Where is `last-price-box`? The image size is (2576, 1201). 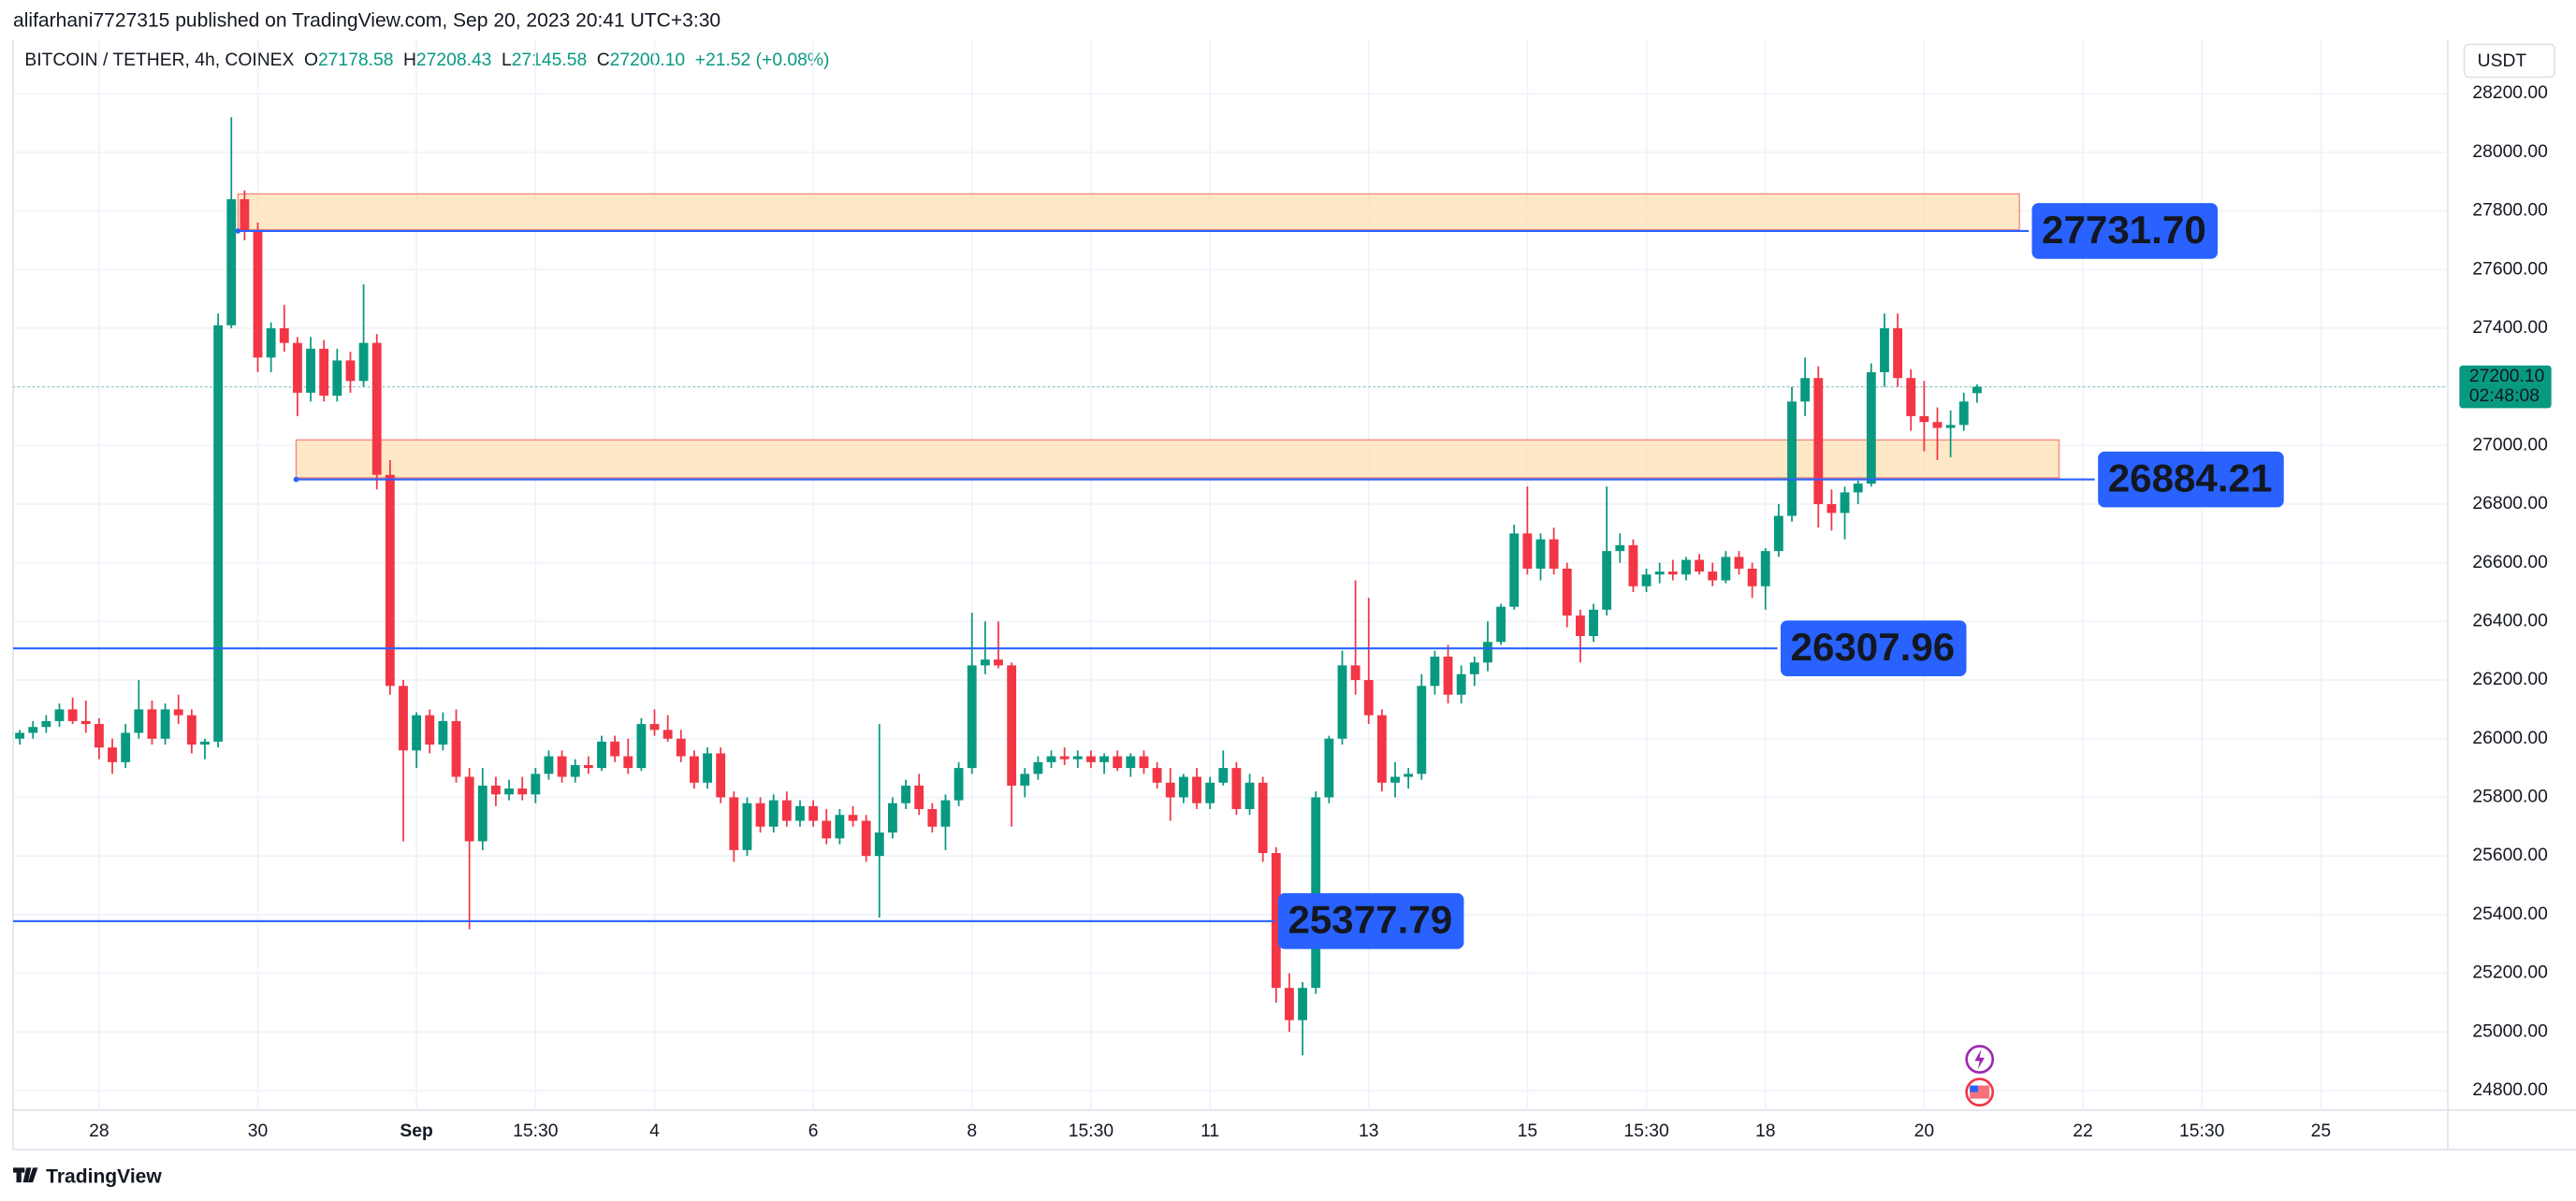
last-price-box is located at coordinates (2505, 387).